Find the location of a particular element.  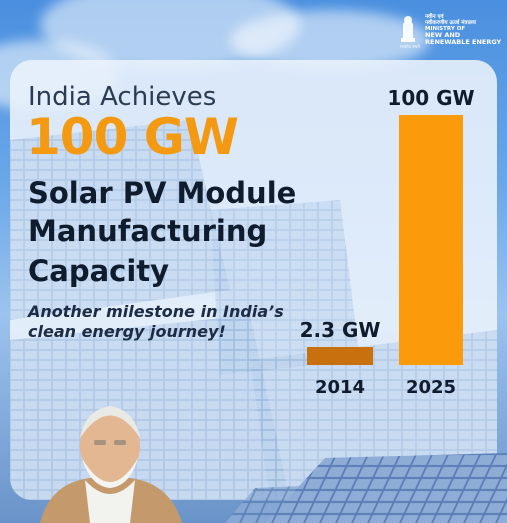

category-label-2014: 2014 is located at coordinates (340, 387).